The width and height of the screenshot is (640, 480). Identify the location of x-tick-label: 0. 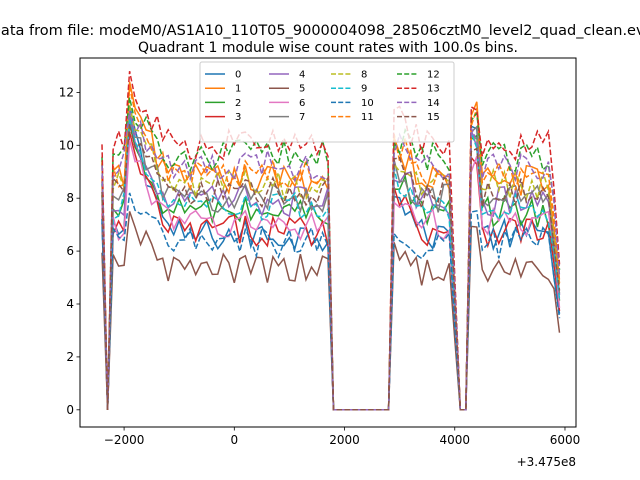
(234, 440).